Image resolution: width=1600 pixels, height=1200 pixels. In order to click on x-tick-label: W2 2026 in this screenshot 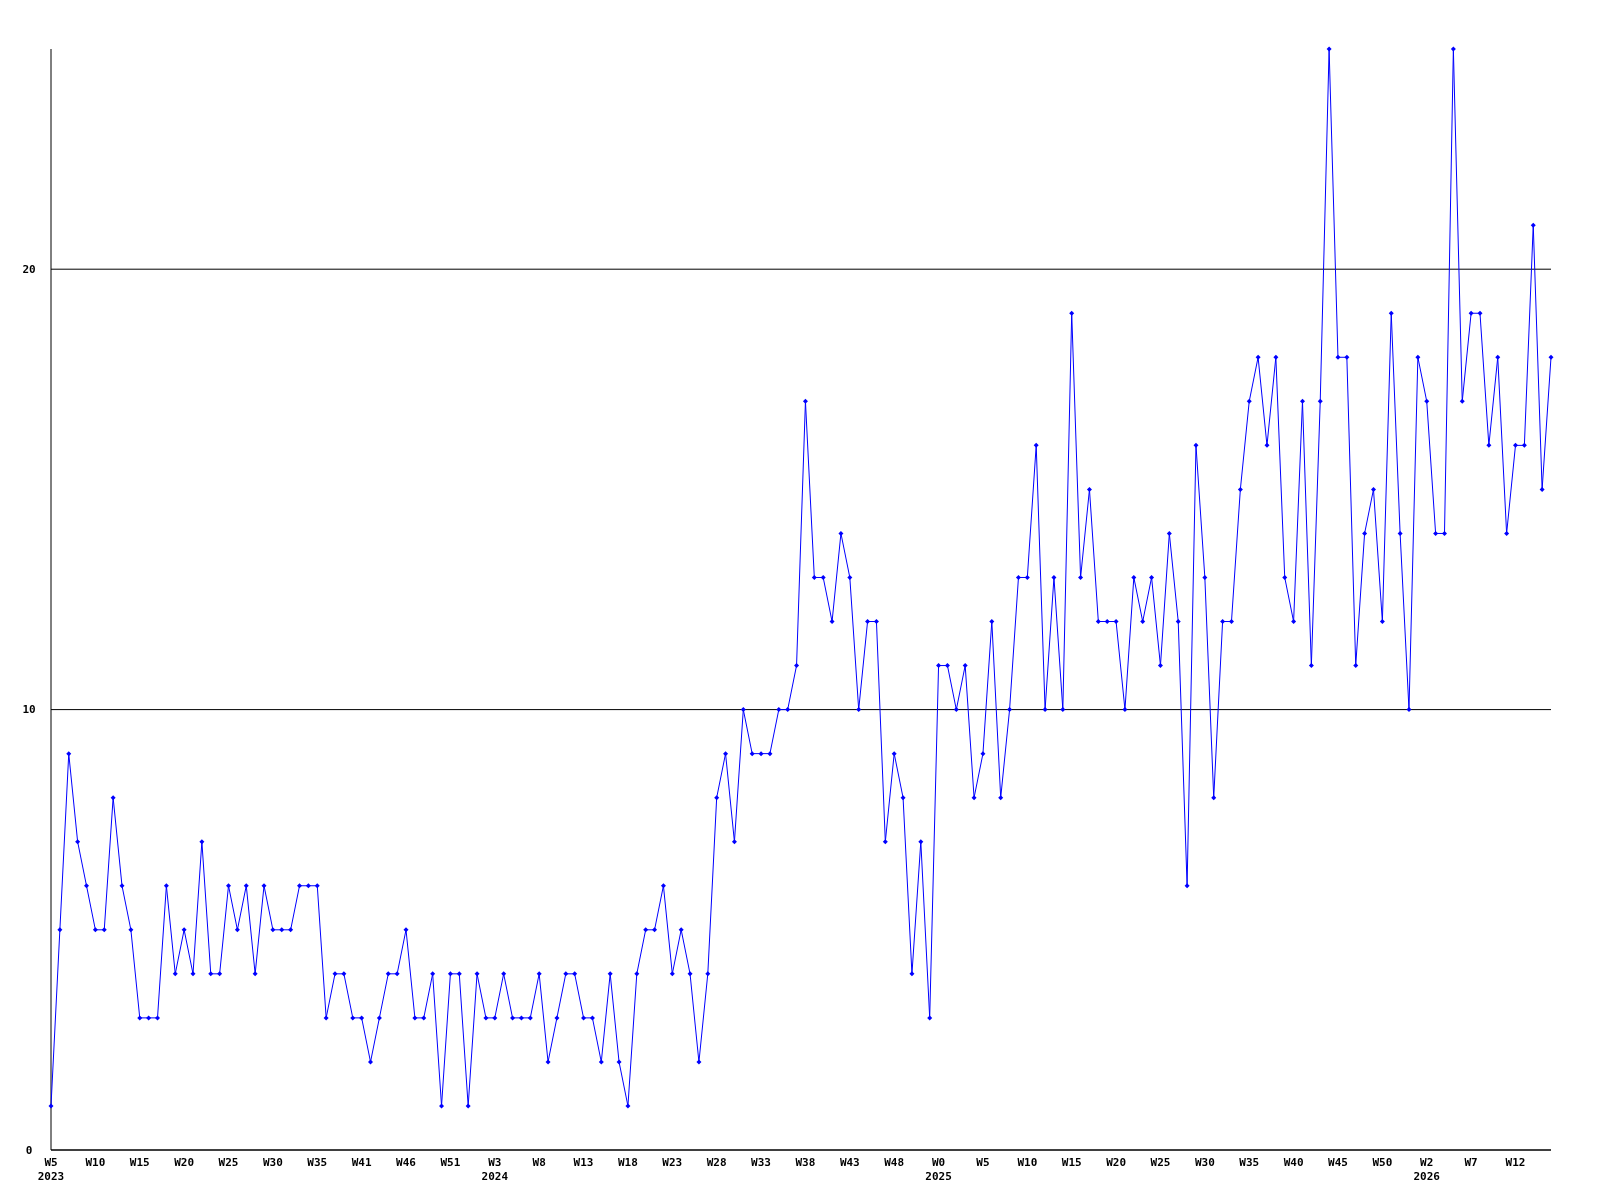, I will do `click(1427, 1169)`.